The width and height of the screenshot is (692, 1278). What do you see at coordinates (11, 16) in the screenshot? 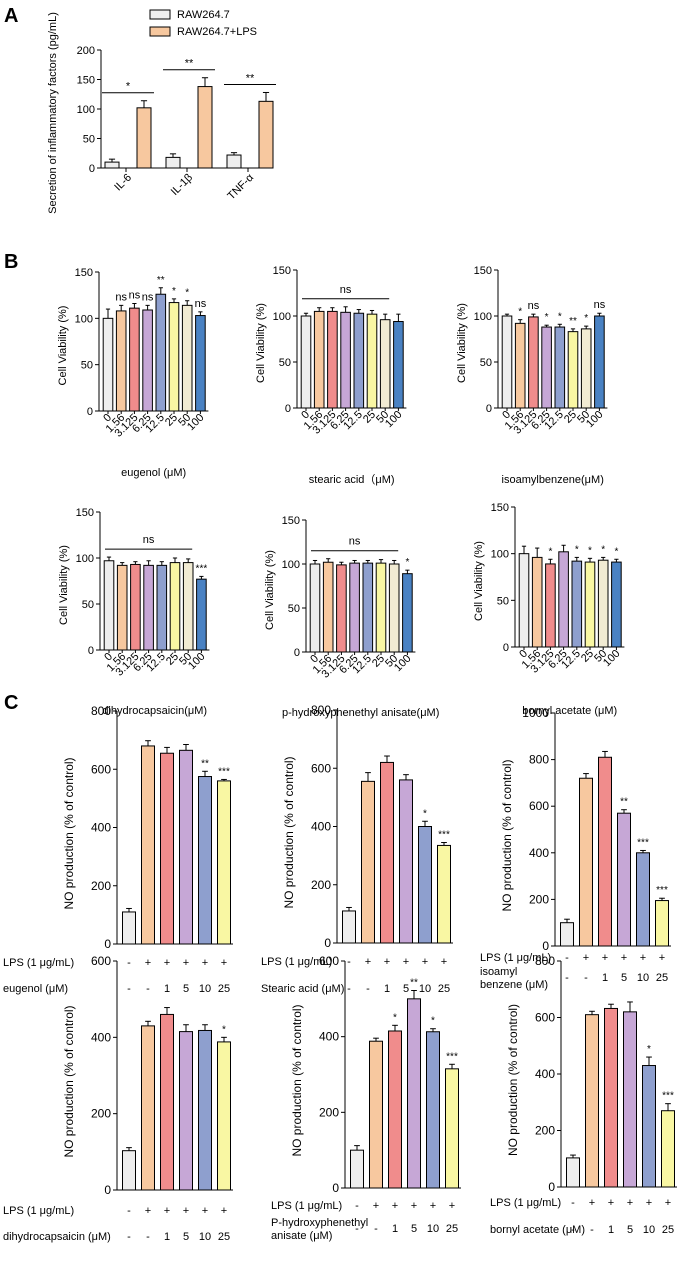
I see `panel-label: A` at bounding box center [11, 16].